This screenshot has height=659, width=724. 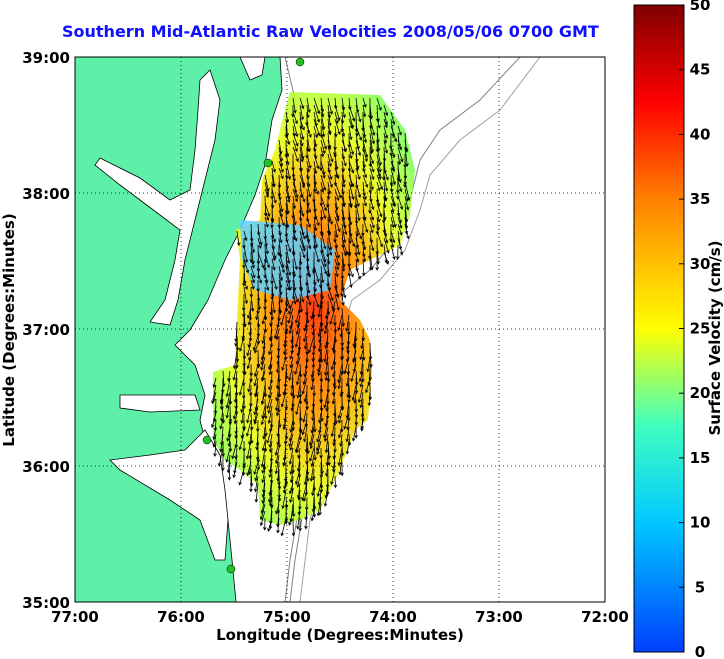 What do you see at coordinates (46, 467) in the screenshot?
I see `y-tick-label: 36:00` at bounding box center [46, 467].